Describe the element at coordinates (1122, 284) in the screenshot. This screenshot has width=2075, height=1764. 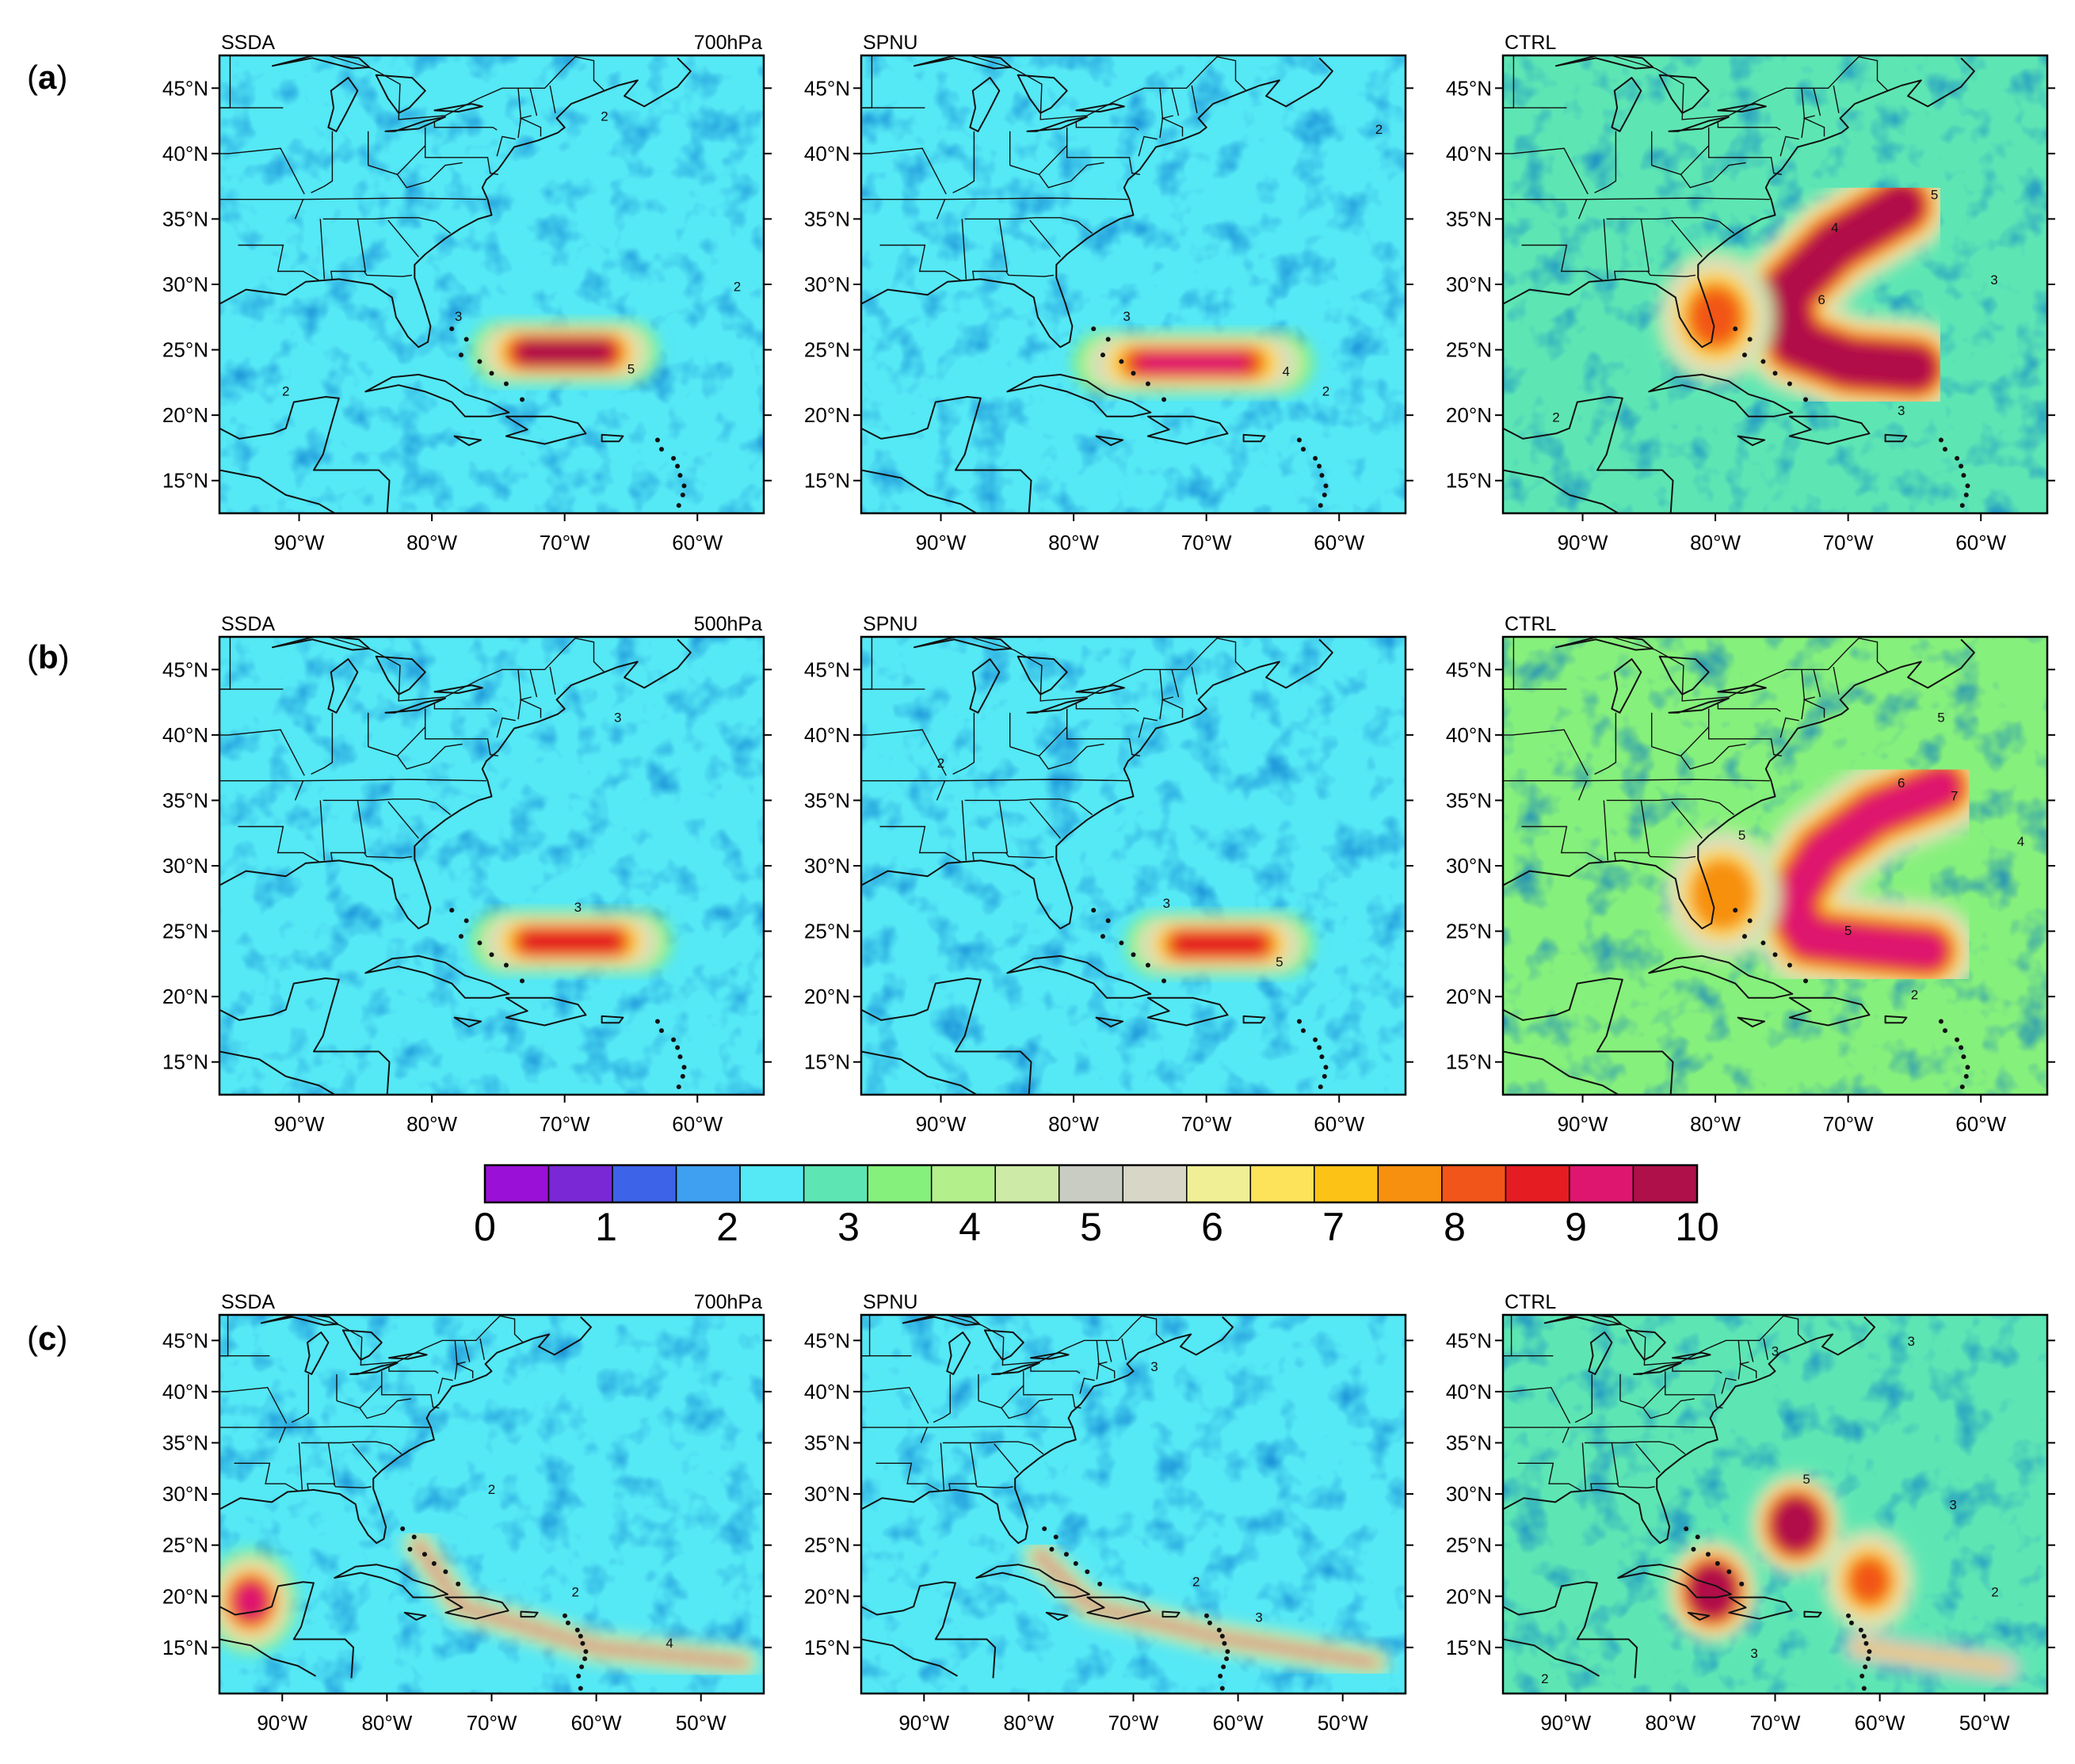
I see `basemap: 3 4 2 2` at that location.